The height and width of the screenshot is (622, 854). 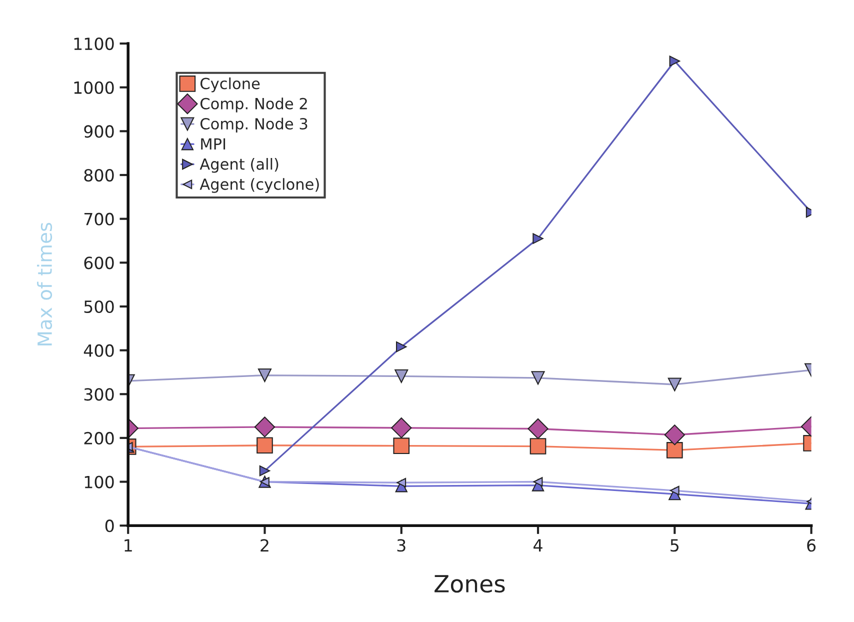 What do you see at coordinates (94, 87) in the screenshot?
I see `y-tick-label: 1000` at bounding box center [94, 87].